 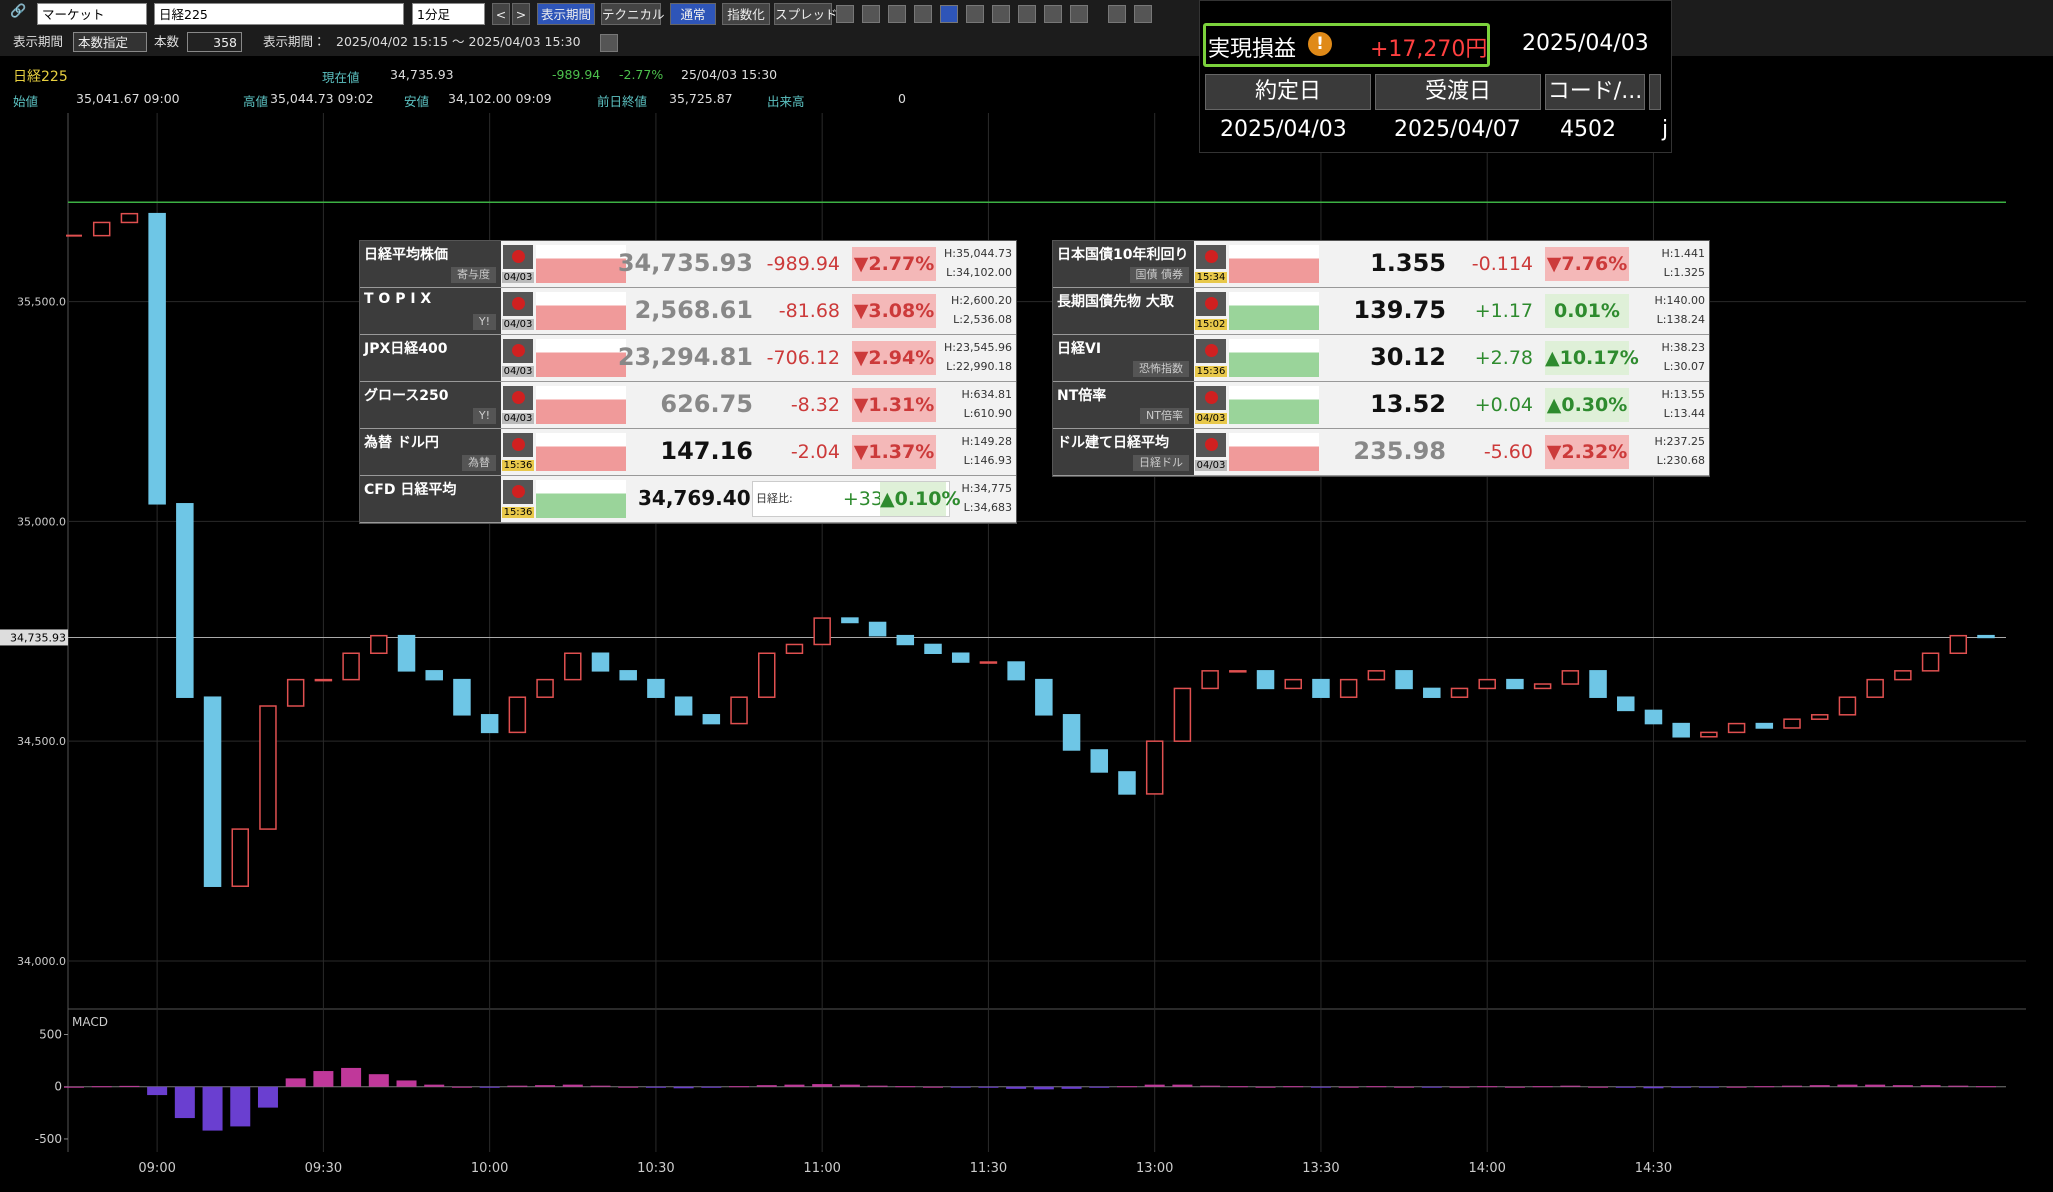 I want to click on change: +1.17, so click(x=1503, y=311).